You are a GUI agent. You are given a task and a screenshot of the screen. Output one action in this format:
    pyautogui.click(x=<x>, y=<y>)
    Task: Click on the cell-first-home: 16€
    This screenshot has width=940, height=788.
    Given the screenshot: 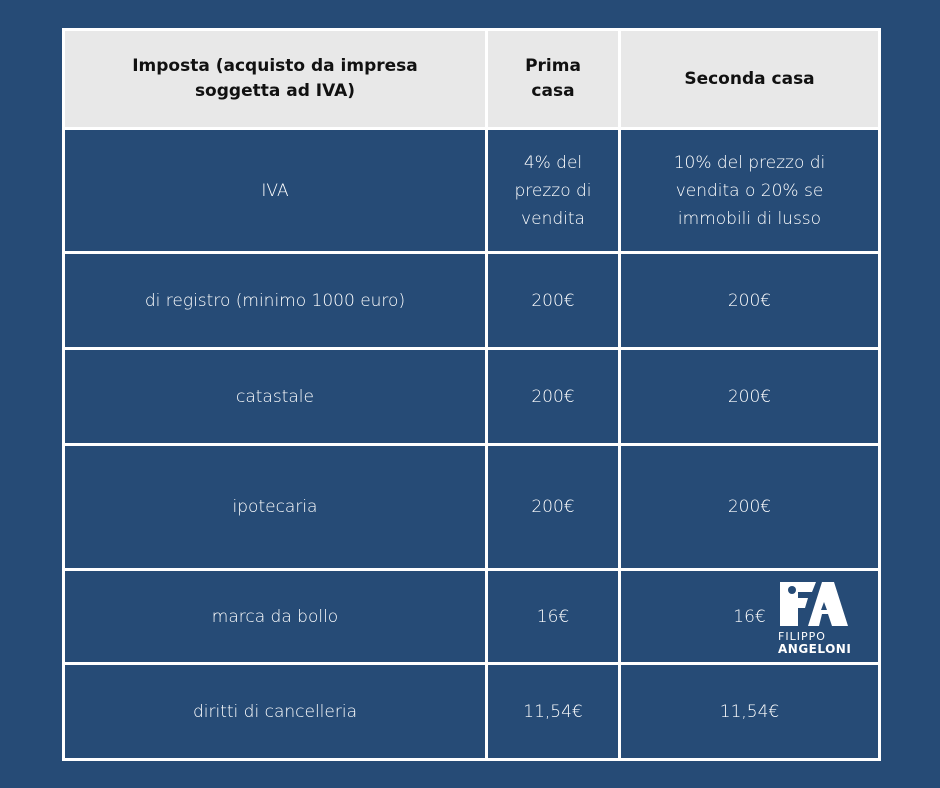 What is the action you would take?
    pyautogui.click(x=553, y=616)
    